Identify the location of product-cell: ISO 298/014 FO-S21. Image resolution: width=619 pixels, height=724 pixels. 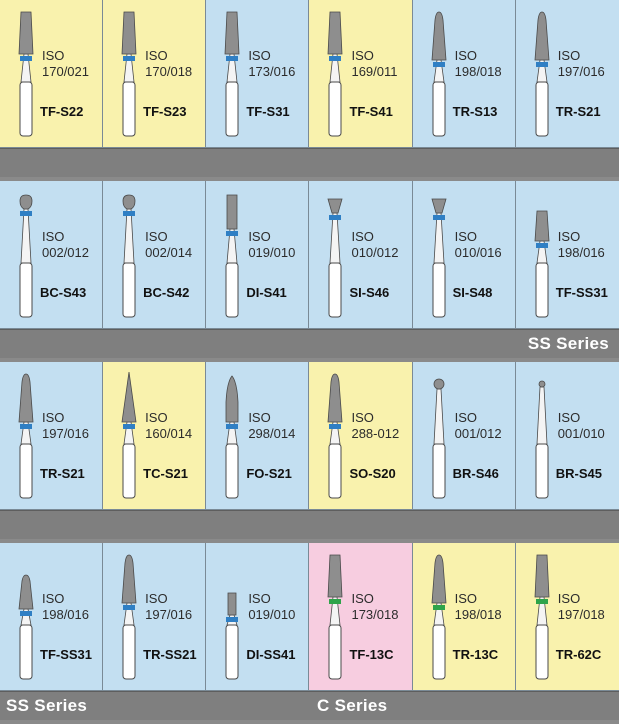
(258, 436).